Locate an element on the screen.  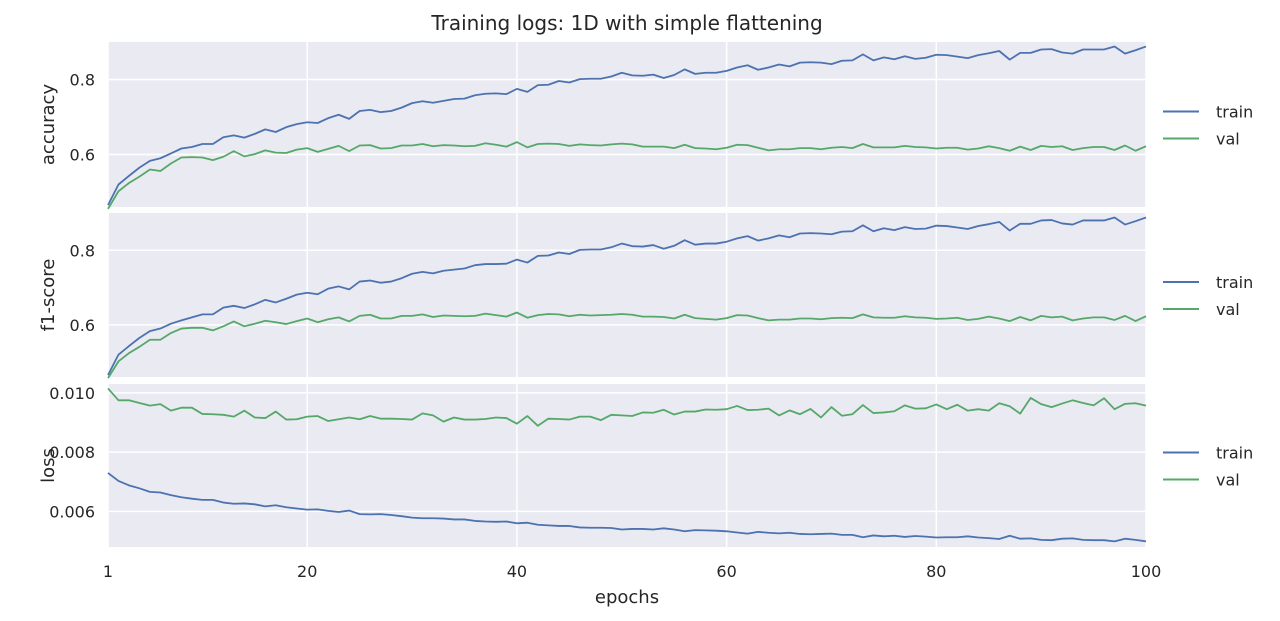
x-tick-label: 100 is located at coordinates (1146, 571).